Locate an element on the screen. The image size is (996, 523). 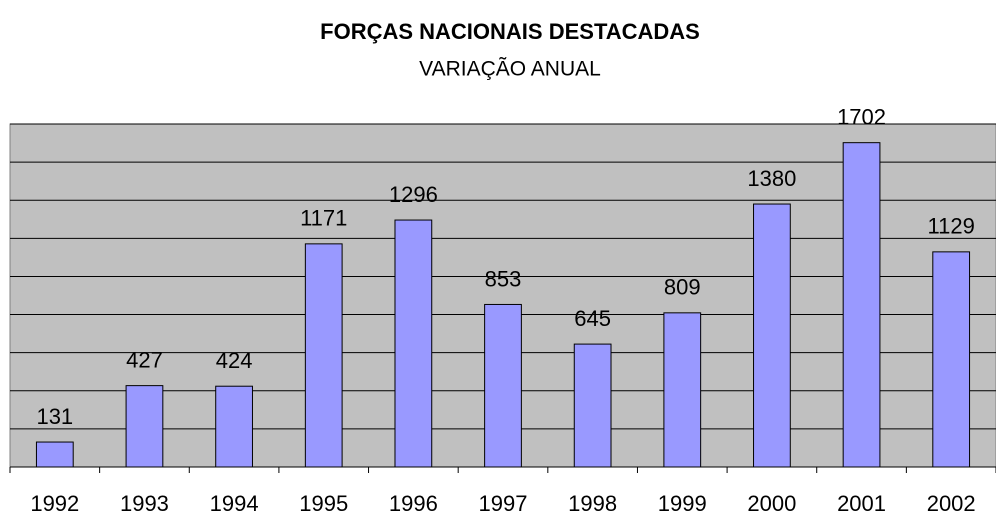
data-label: 1171 is located at coordinates (323, 218).